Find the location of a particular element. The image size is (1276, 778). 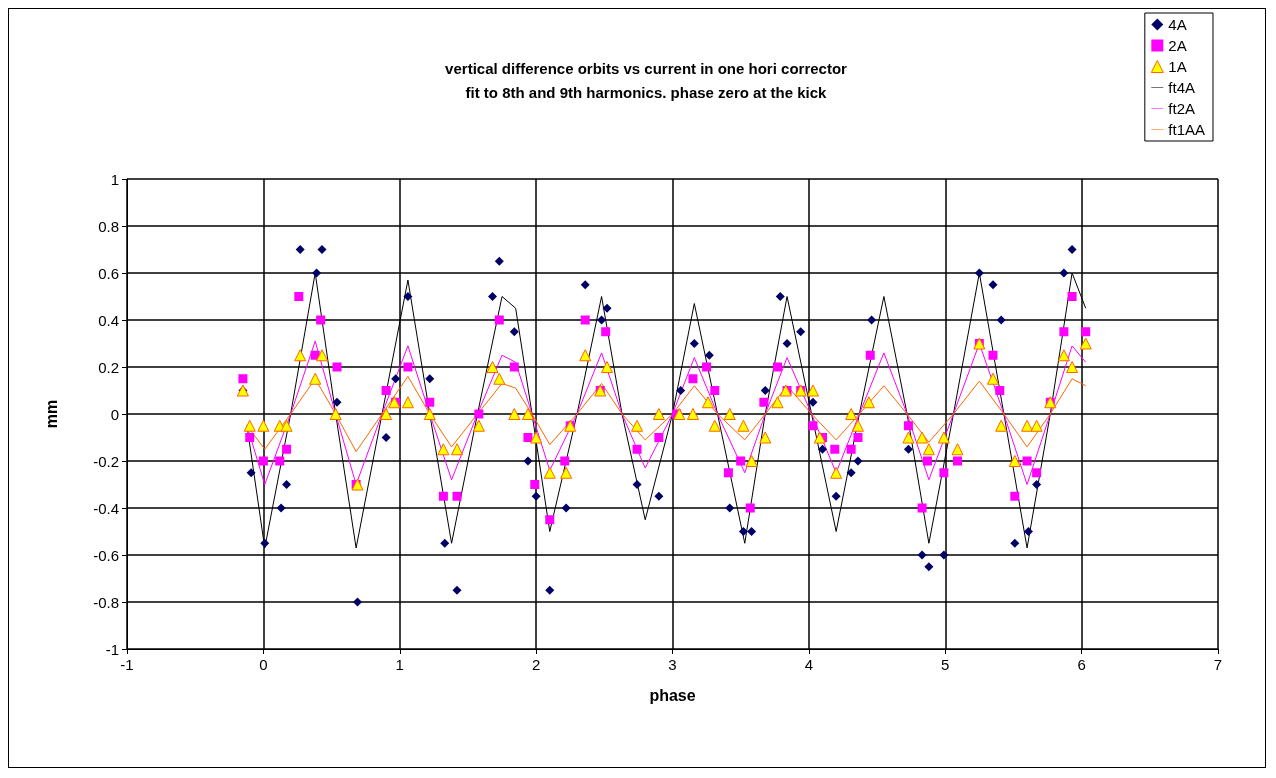

x-tick-label: 6 is located at coordinates (1081, 664).